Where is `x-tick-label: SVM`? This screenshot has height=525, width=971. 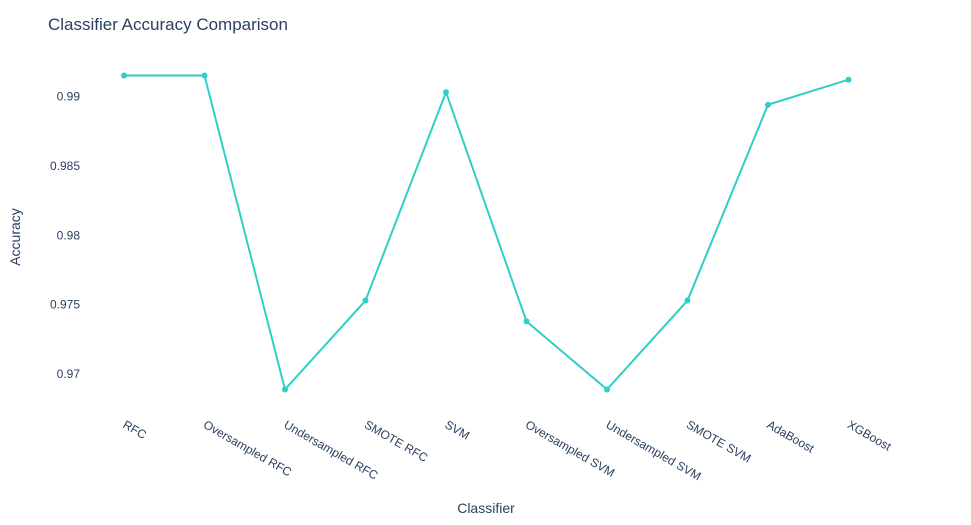 x-tick-label: SVM is located at coordinates (458, 429).